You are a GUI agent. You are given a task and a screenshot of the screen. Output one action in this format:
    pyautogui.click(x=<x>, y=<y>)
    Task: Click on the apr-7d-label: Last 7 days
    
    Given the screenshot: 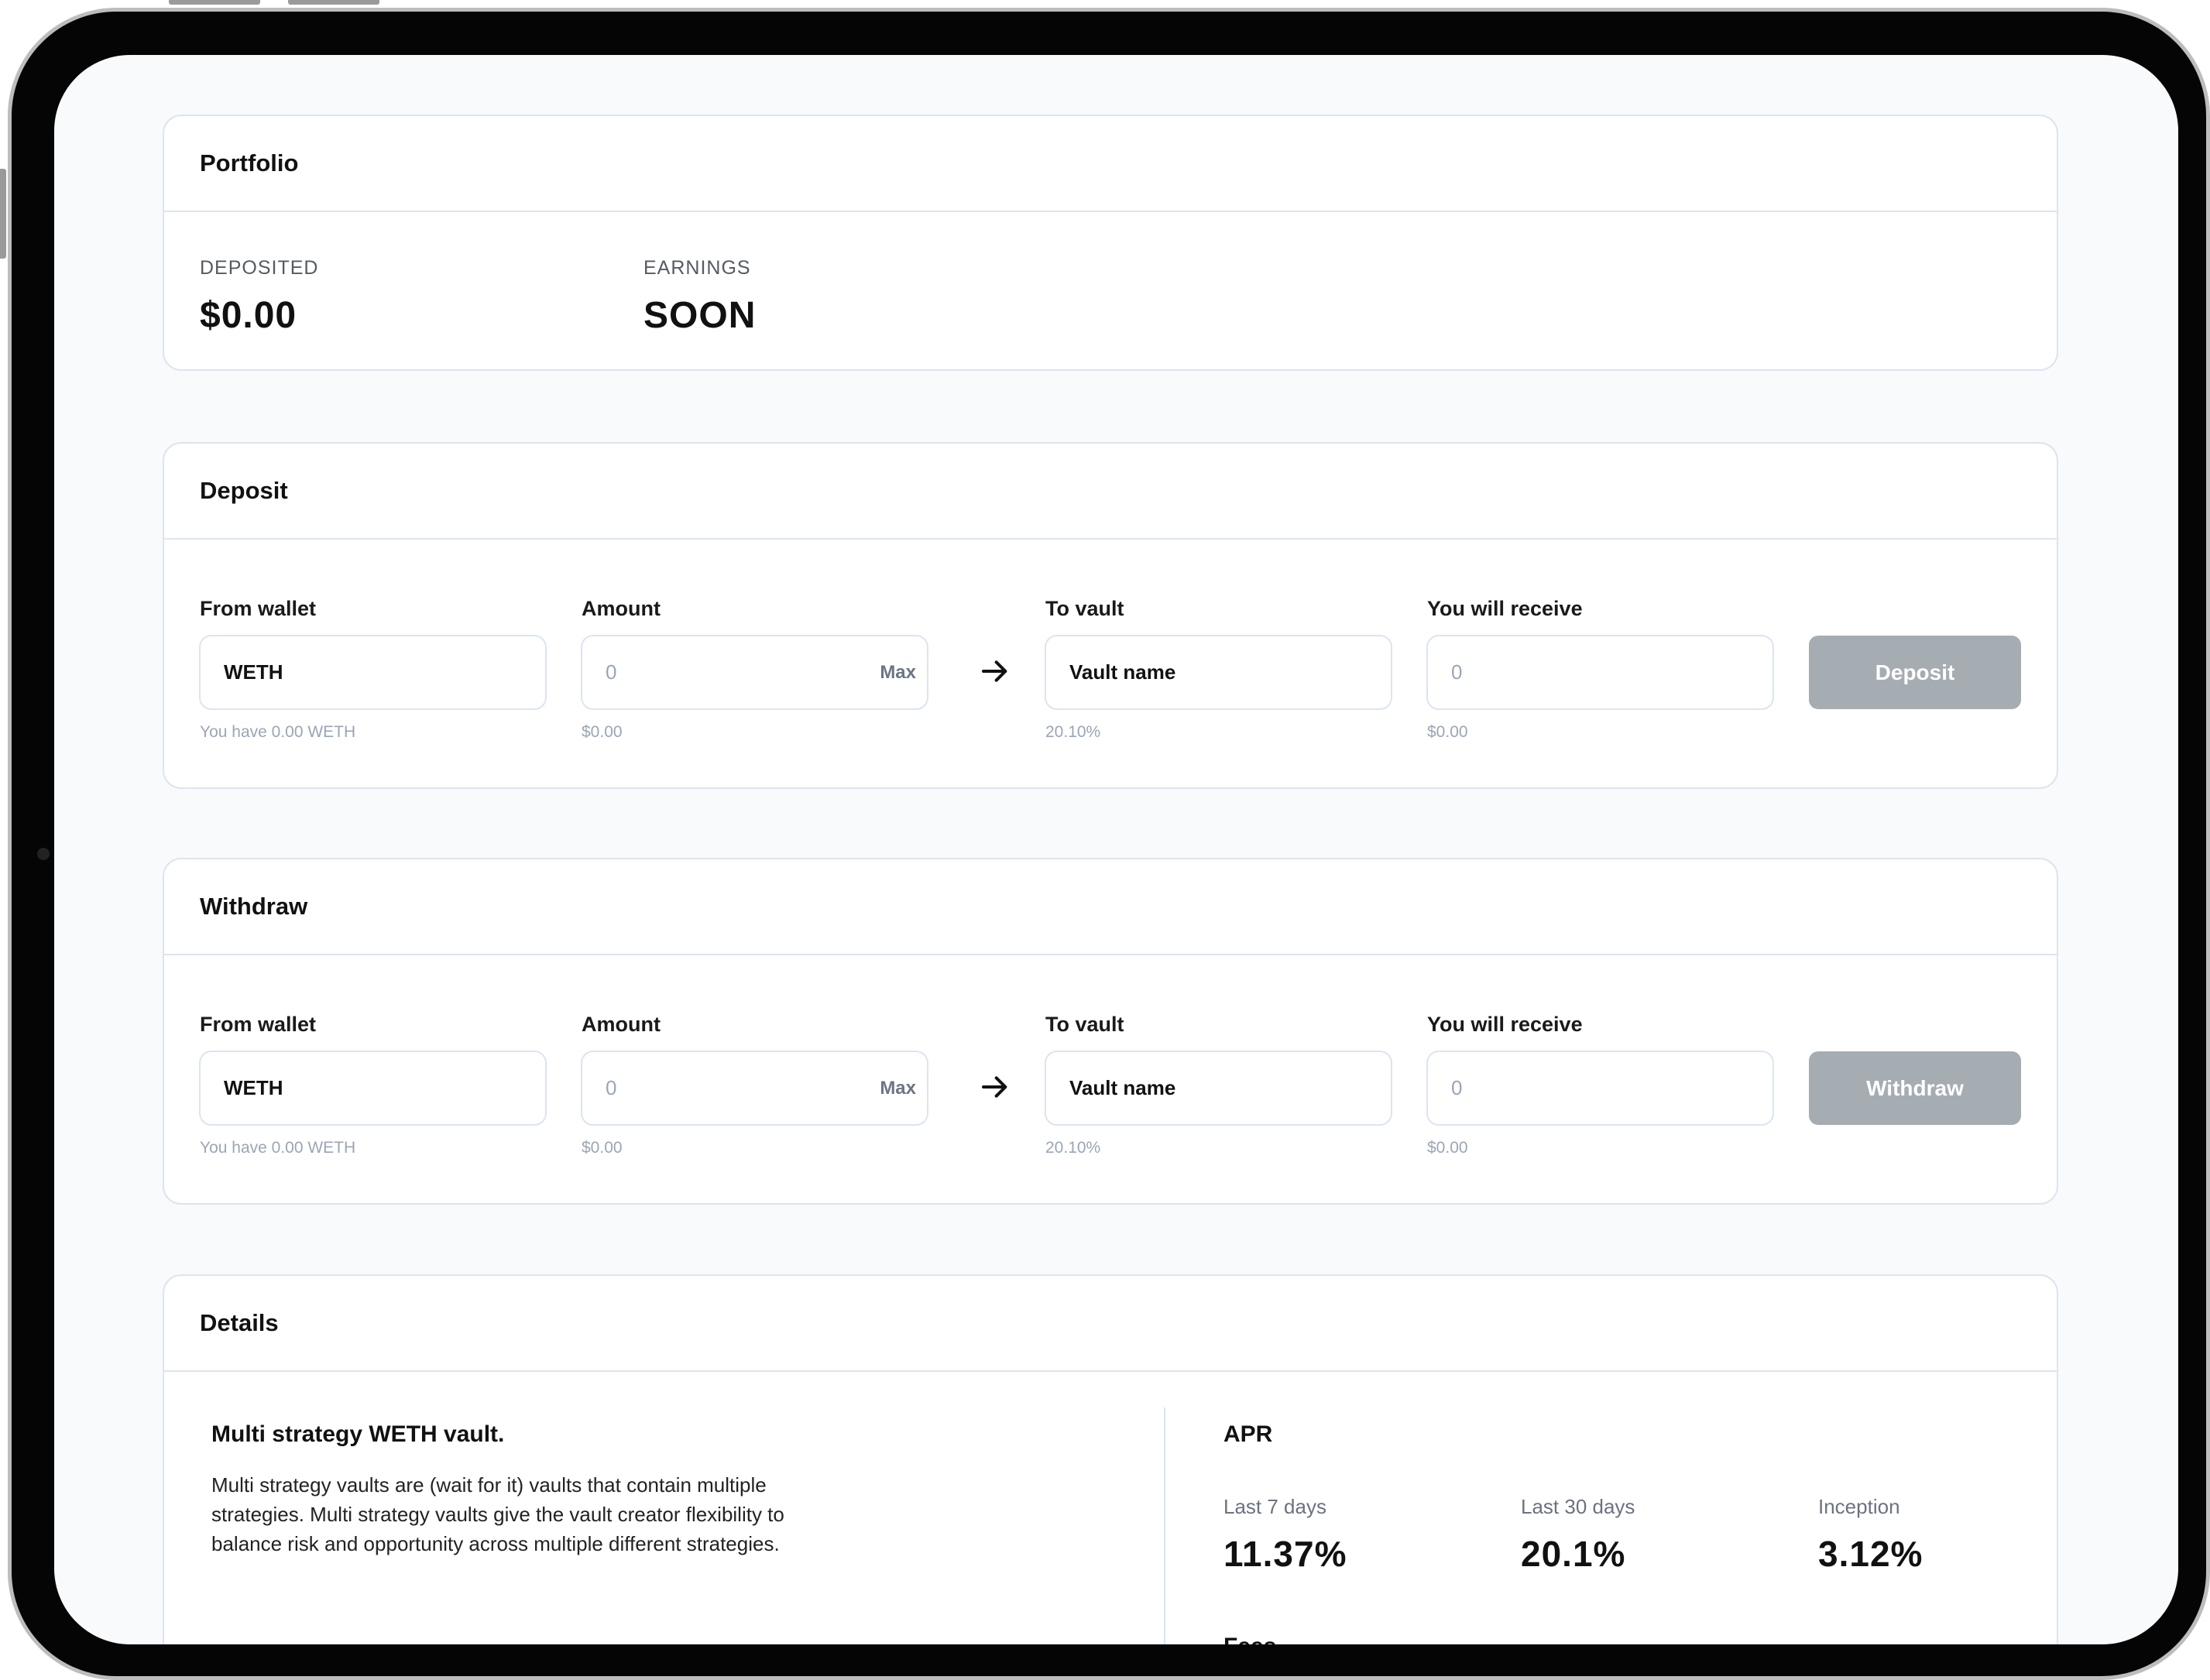 What is the action you would take?
    pyautogui.click(x=1274, y=1506)
    